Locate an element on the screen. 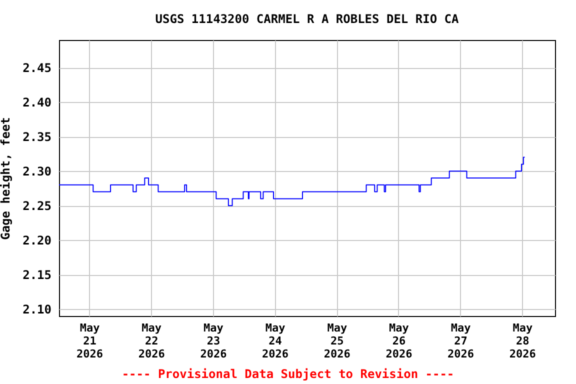 Image resolution: width=576 pixels, height=384 pixels. y-tick-label: 2.15 is located at coordinates (37, 275).